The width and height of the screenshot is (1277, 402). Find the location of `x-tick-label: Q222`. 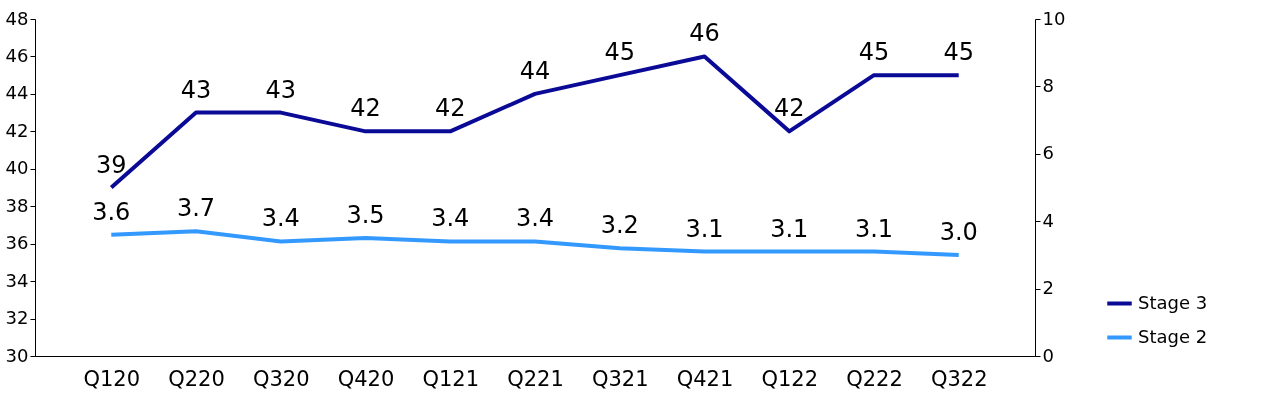

x-tick-label: Q222 is located at coordinates (874, 378).